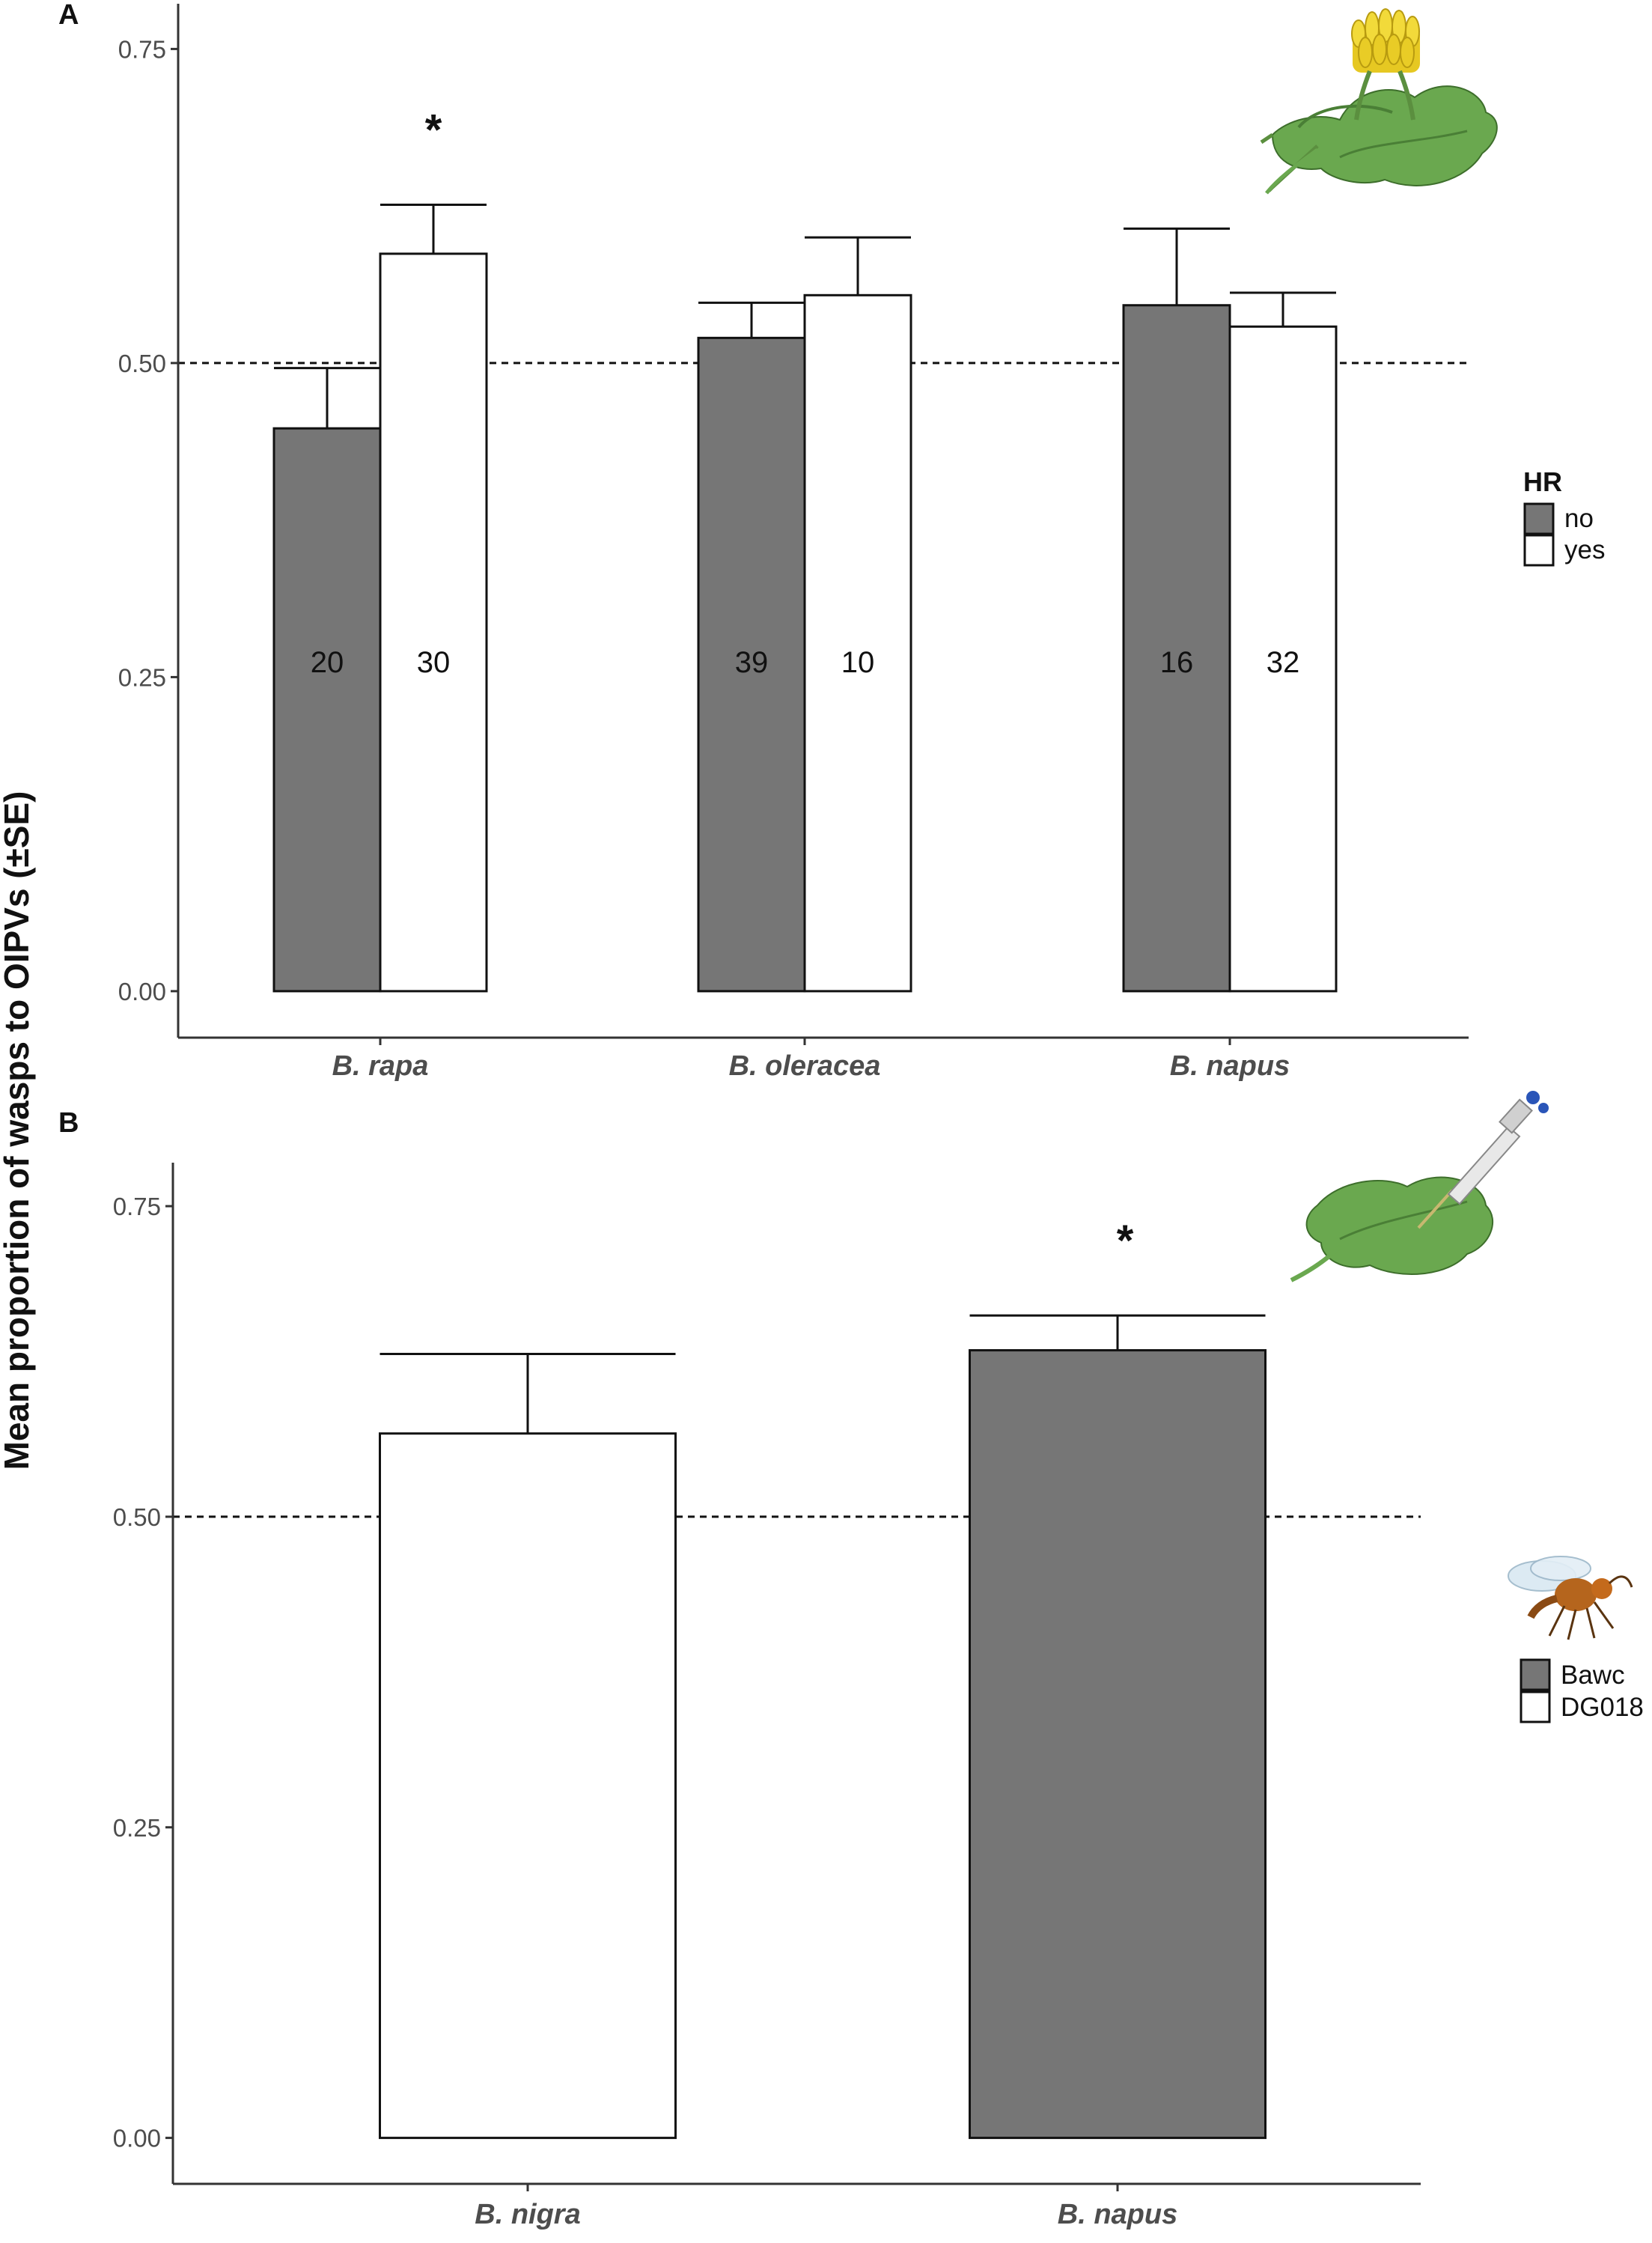  Describe the element at coordinates (327, 662) in the screenshot. I see `panel-a-sample-size: 20` at that location.